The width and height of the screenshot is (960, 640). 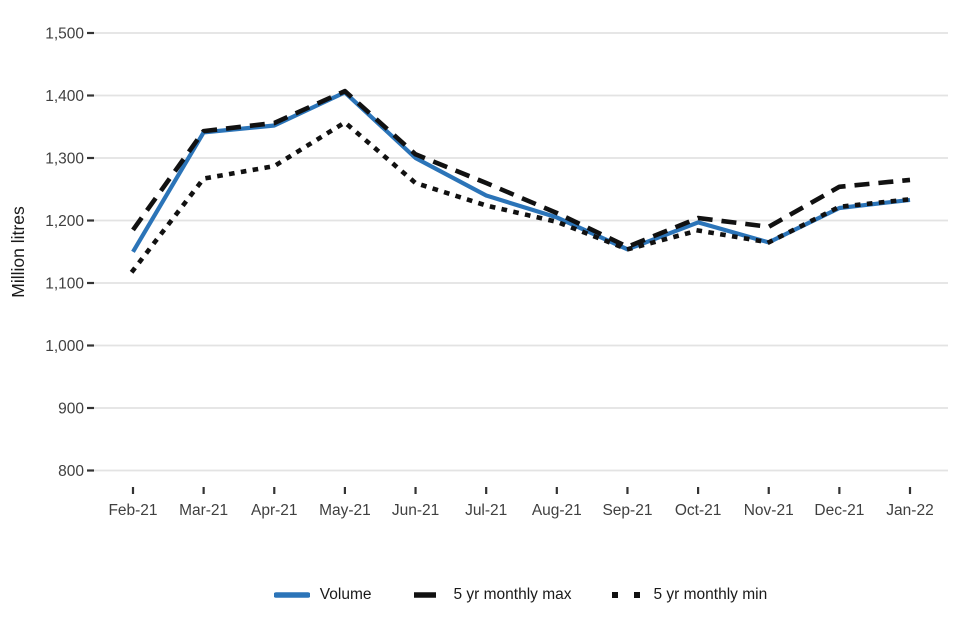 I want to click on x-axis-tick-label: Nov-21, so click(x=769, y=510).